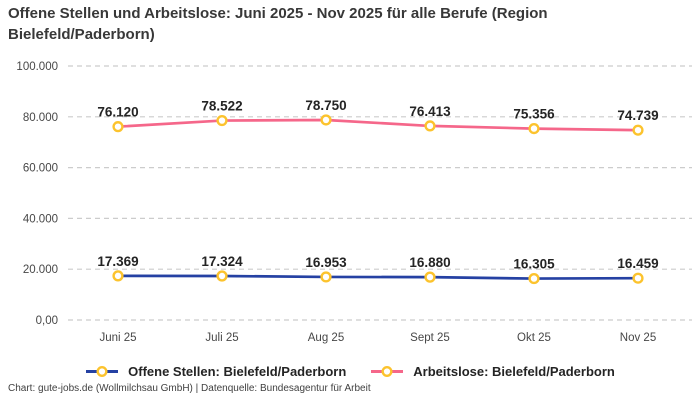 The height and width of the screenshot is (400, 700). Describe the element at coordinates (222, 261) in the screenshot. I see `data-point-label: 17.324` at that location.